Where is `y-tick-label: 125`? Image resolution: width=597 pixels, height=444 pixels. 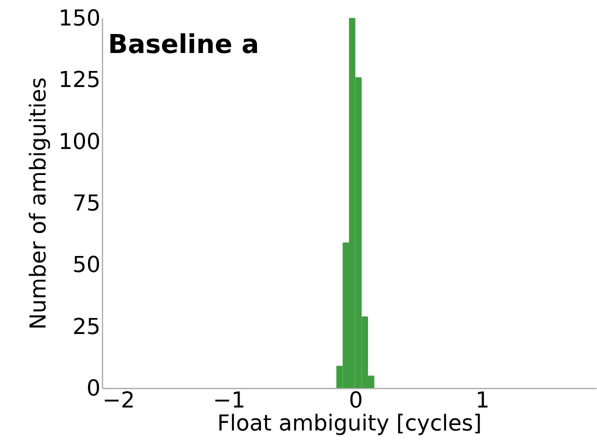
y-tick-label: 125 is located at coordinates (79, 81).